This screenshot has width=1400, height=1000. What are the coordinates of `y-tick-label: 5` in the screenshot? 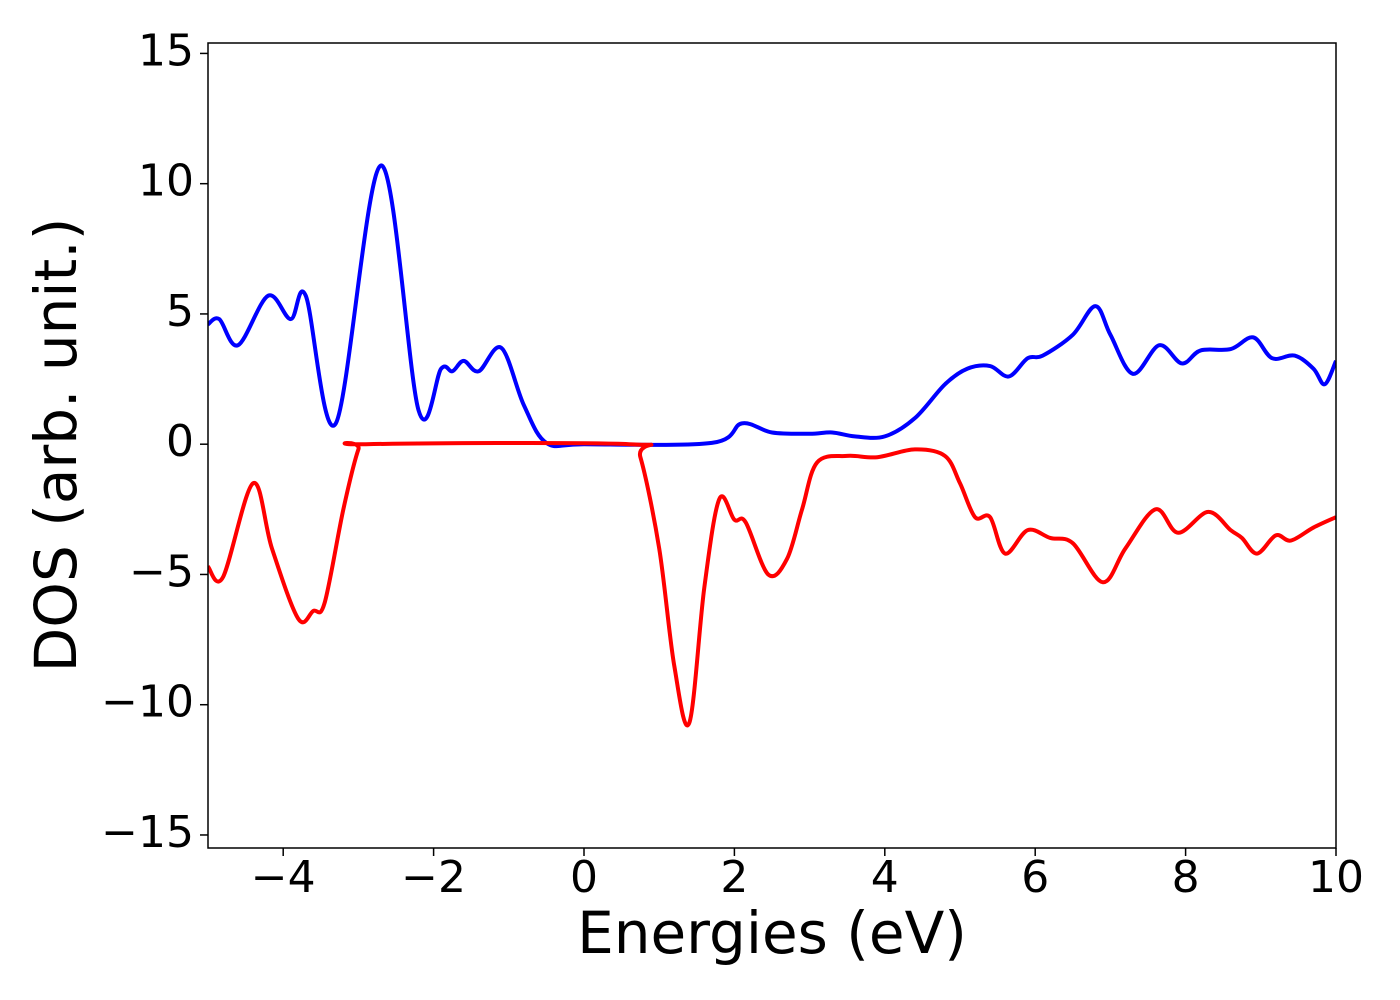 It's located at (180, 311).